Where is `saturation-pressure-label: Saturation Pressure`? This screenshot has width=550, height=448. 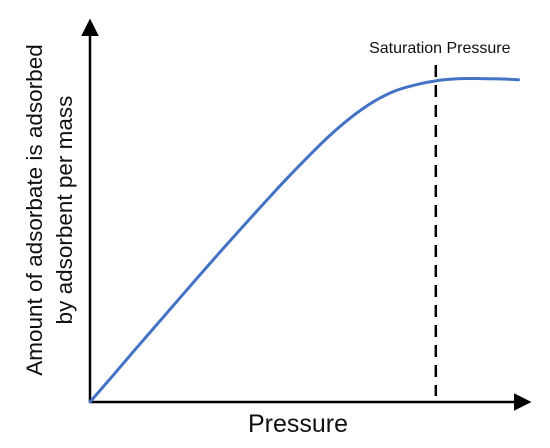 saturation-pressure-label: Saturation Pressure is located at coordinates (440, 48).